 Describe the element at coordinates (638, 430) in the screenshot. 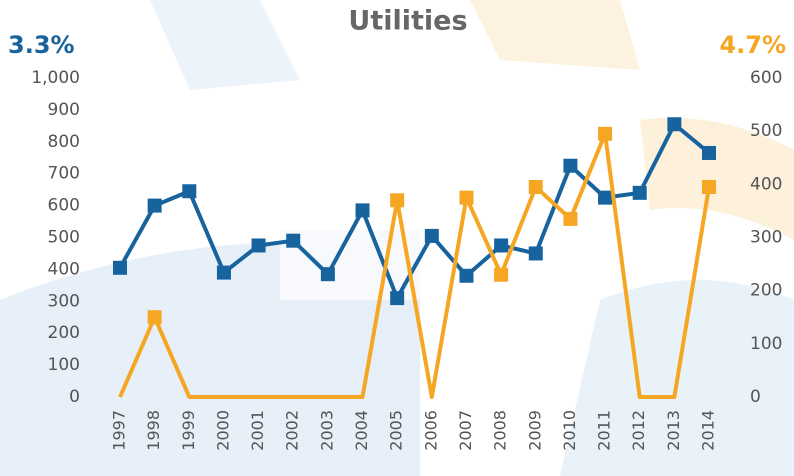

I see `x-tick-label: 2012` at that location.